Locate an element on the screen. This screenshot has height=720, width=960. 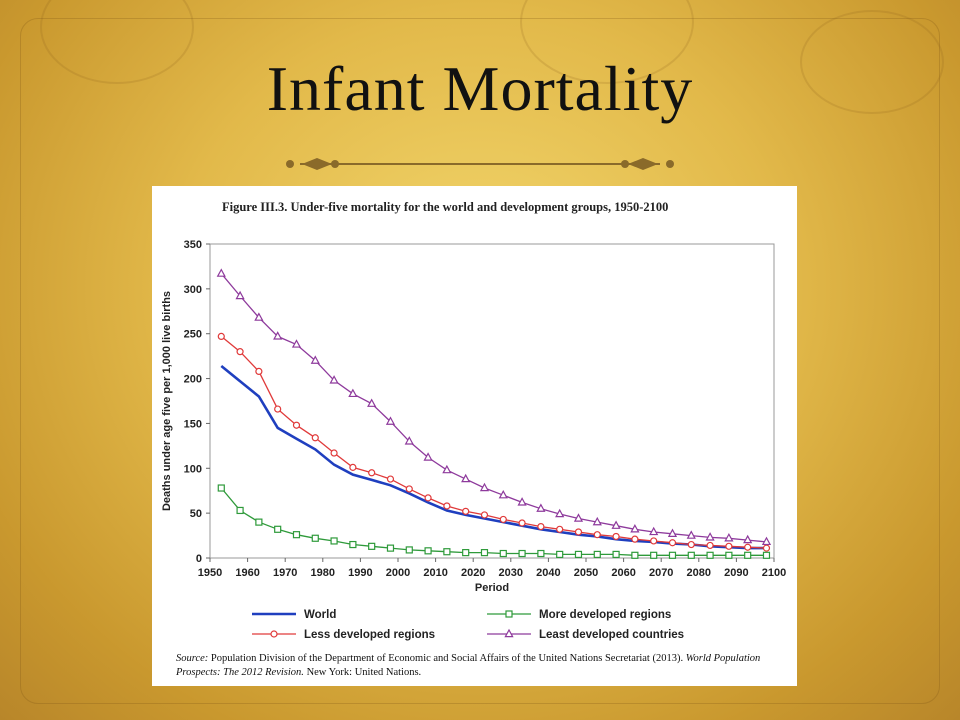
y-tick-label: 50 is located at coordinates (196, 514).